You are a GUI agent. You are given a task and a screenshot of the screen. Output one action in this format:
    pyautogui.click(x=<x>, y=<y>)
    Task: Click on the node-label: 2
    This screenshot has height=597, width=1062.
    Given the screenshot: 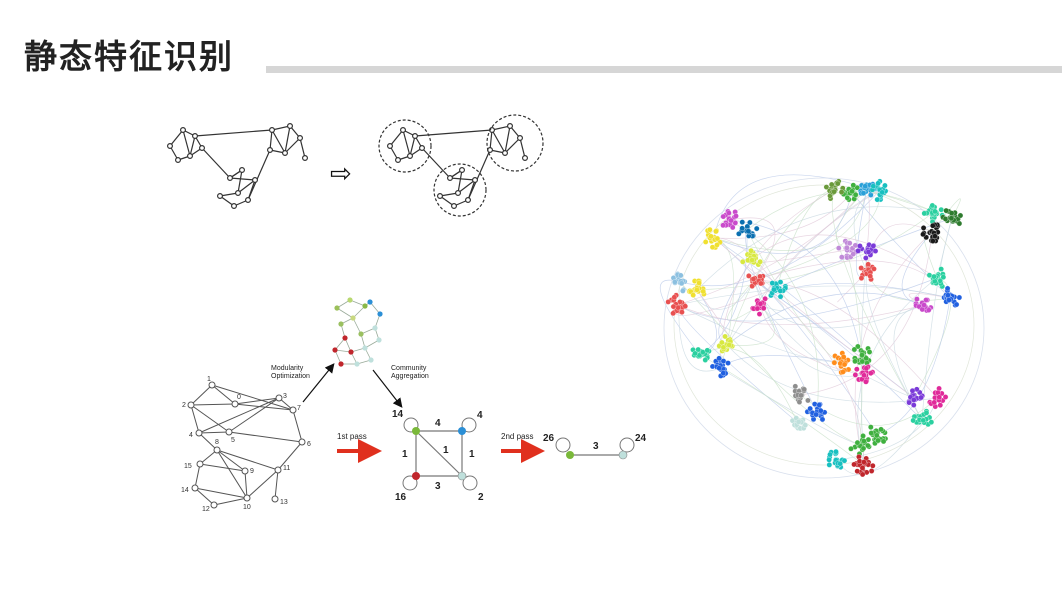 What is the action you would take?
    pyautogui.click(x=184, y=405)
    